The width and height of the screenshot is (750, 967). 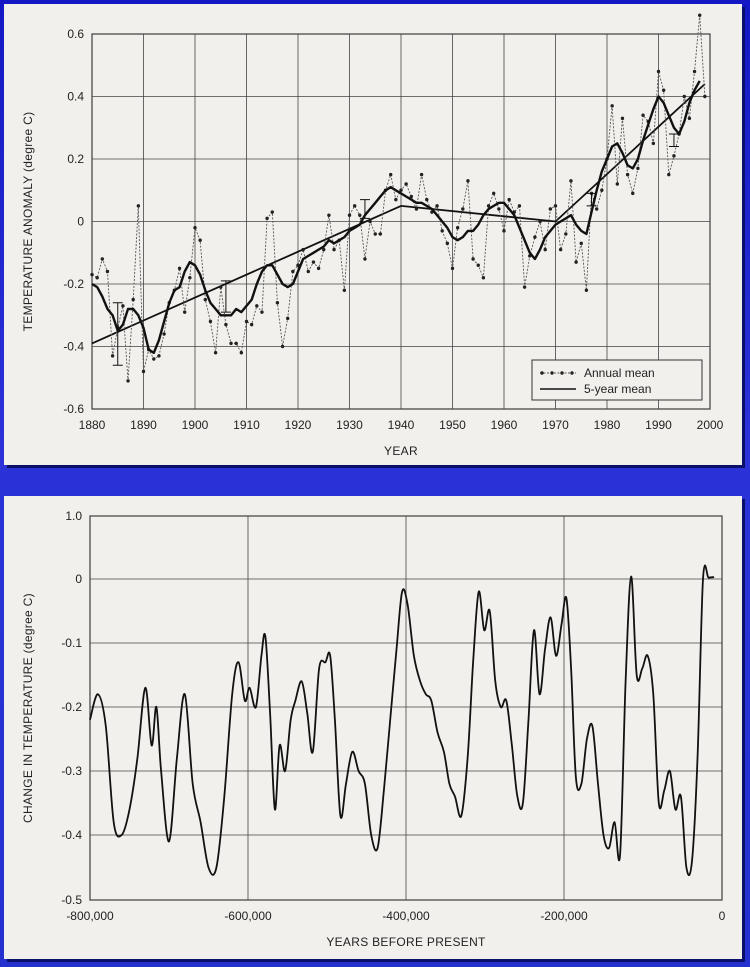 What do you see at coordinates (28, 708) in the screenshot?
I see `y-axis-label: CHANGE IN TEMPERATURE (degree C)` at bounding box center [28, 708].